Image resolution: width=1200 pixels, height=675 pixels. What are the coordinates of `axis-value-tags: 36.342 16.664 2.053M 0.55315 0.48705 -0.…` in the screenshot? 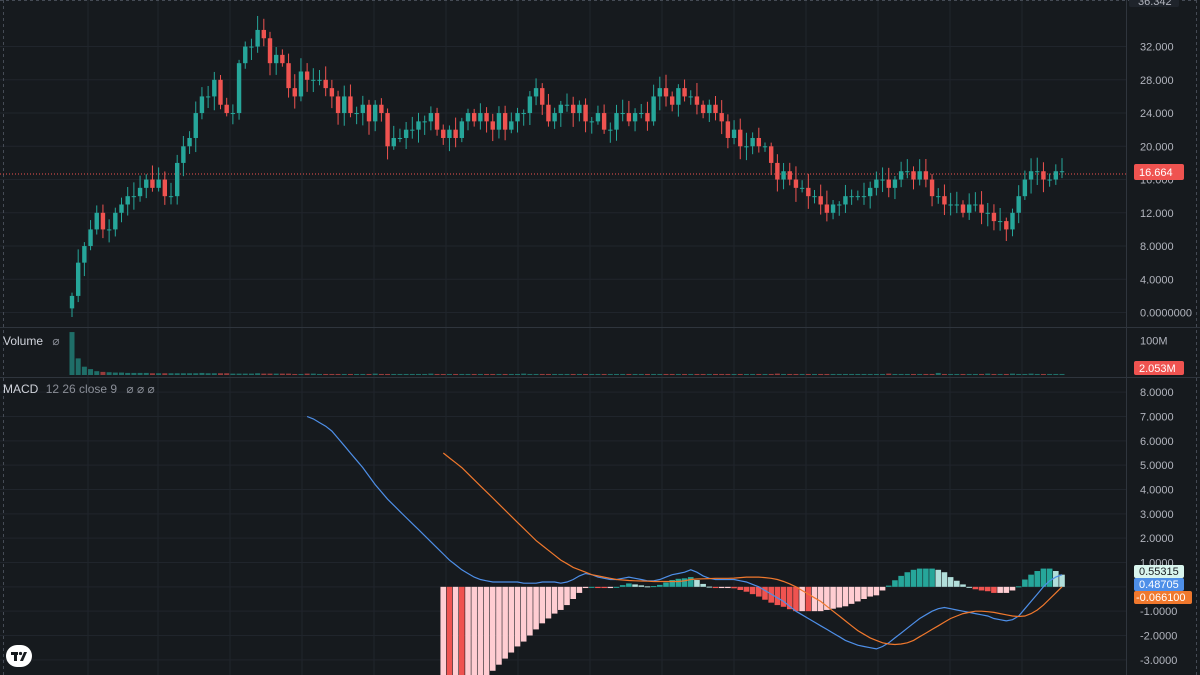 It's located at (1160, 302).